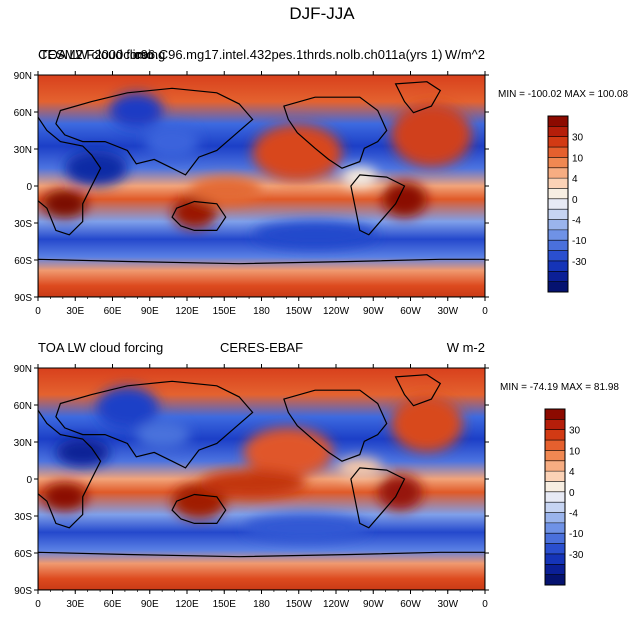 This screenshot has height=618, width=644. I want to click on x-tick-label: 120W, so click(336, 311).